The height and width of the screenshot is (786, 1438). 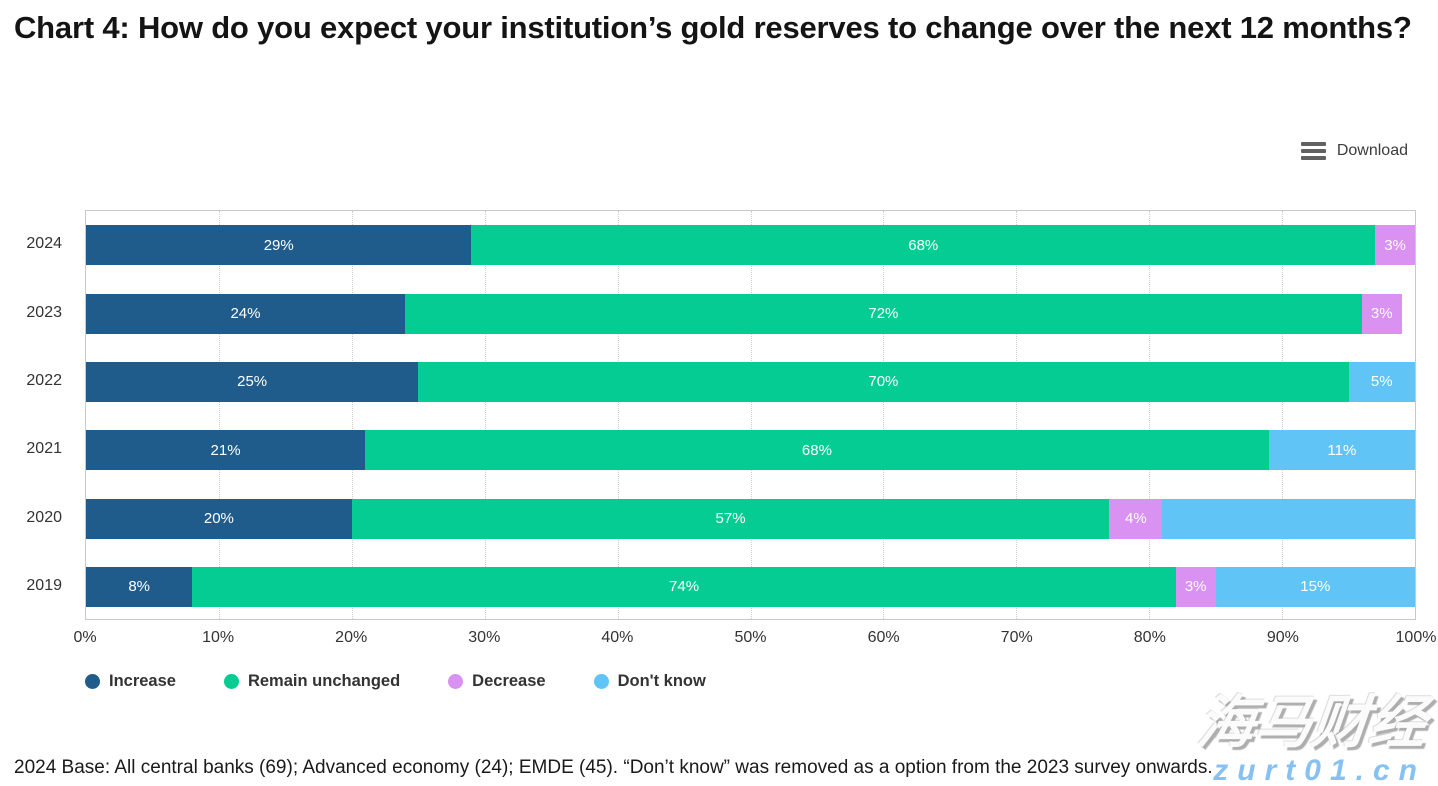 I want to click on y-axis-label: 2022, so click(x=44, y=380).